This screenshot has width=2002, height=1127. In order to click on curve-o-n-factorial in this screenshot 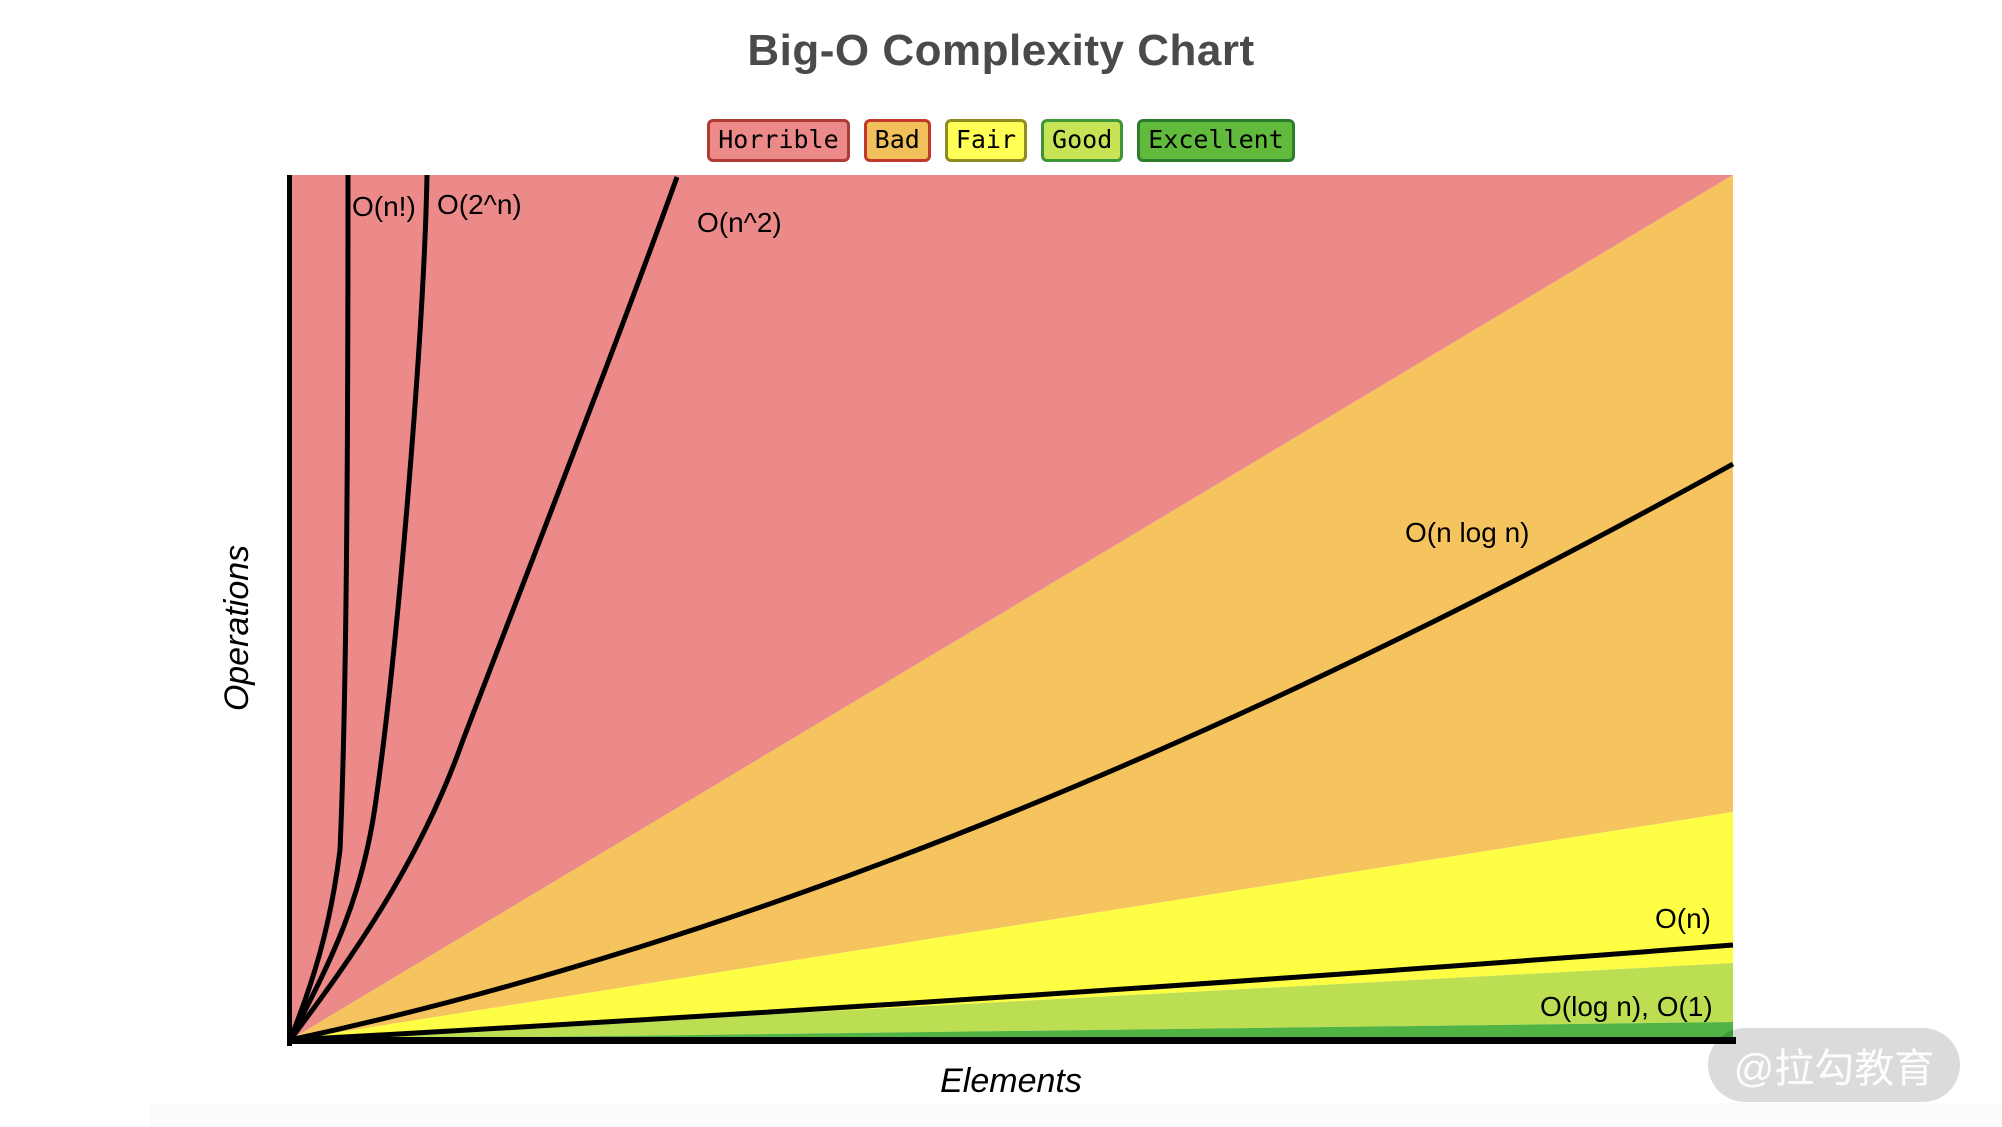, I will do `click(319, 607)`.